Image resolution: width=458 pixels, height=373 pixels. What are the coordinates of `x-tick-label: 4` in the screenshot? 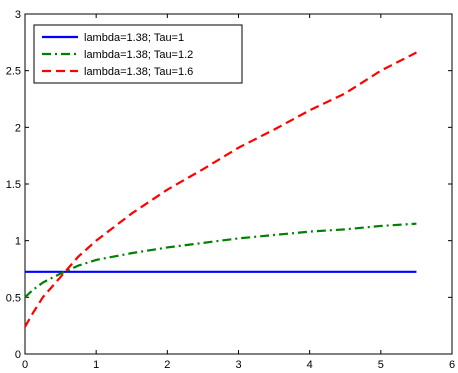 It's located at (310, 365).